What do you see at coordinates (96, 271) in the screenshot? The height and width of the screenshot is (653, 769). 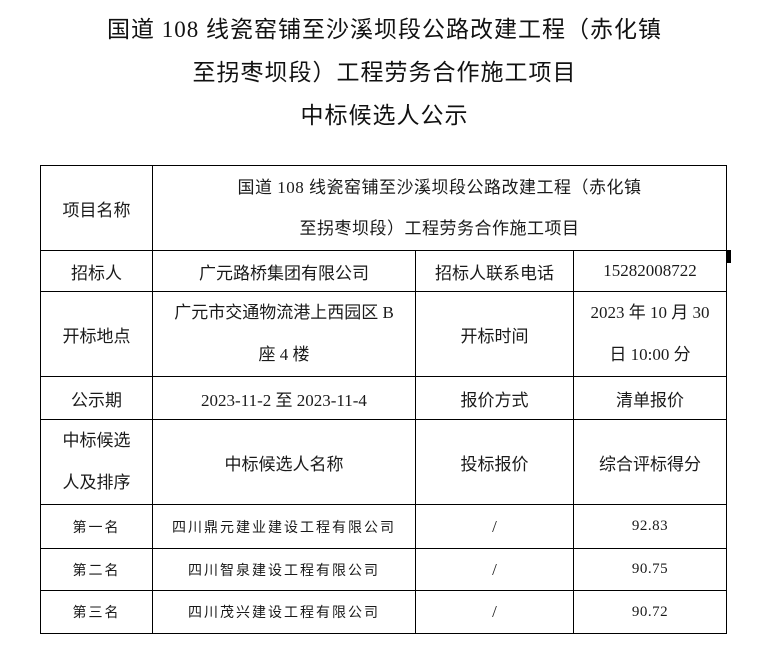 I see `tenderer-label: 招标人` at bounding box center [96, 271].